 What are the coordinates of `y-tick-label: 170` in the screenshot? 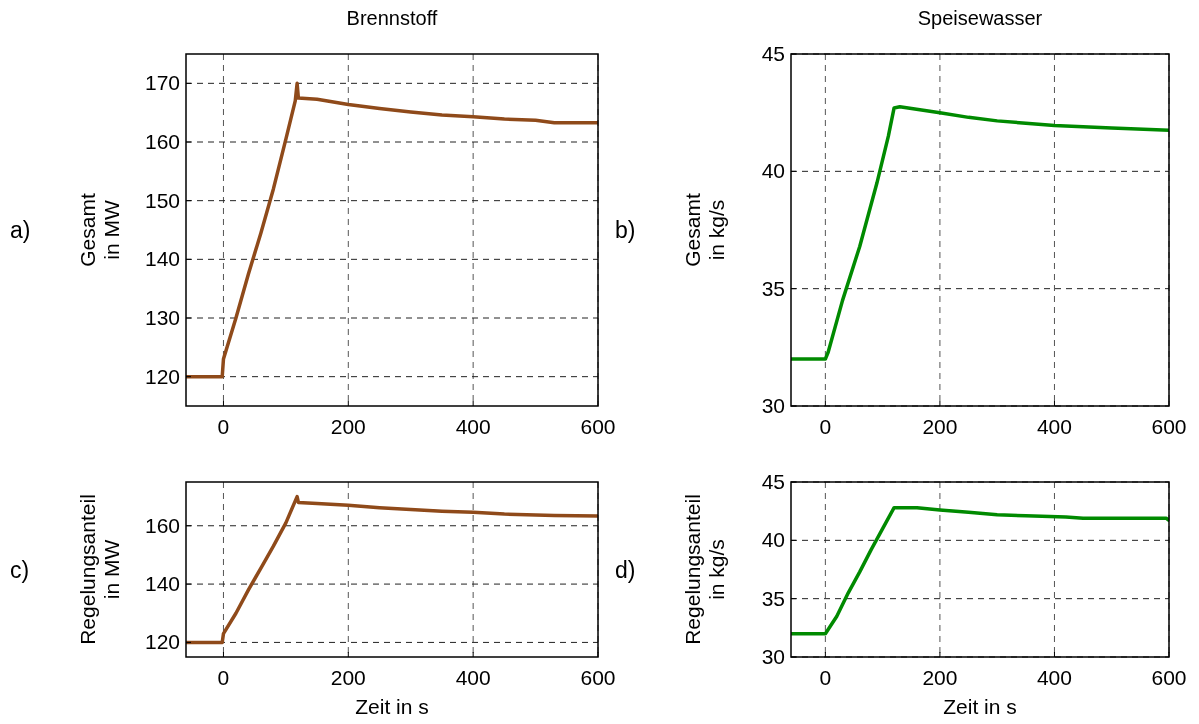 It's located at (162, 83).